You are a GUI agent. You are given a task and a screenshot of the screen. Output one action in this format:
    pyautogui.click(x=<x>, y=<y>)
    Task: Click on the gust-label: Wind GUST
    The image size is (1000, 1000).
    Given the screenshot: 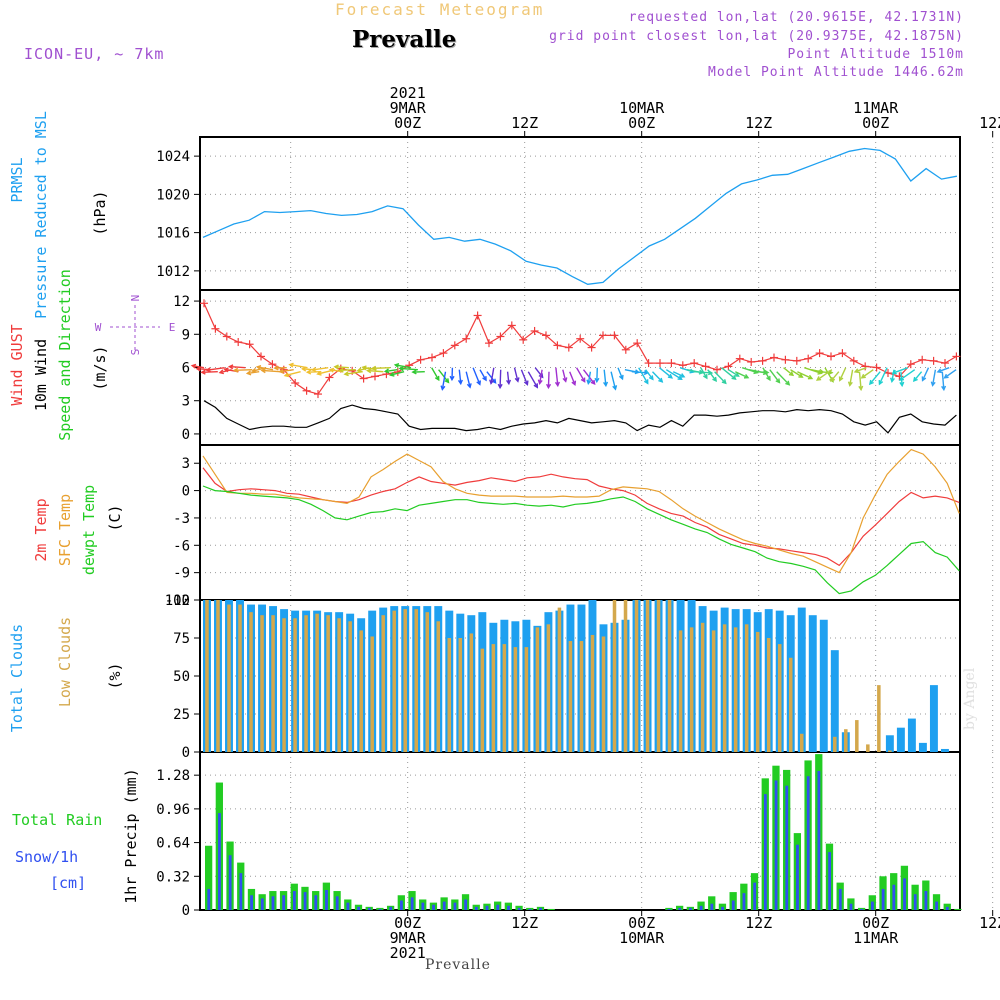 What is the action you would take?
    pyautogui.click(x=17, y=364)
    